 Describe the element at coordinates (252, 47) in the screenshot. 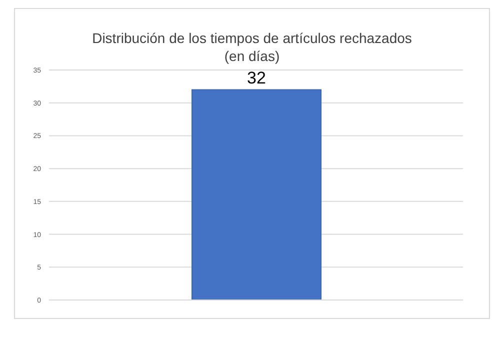

I see `chart-title: Distribución de los tiempos de artículos rechazados (en días)` at that location.